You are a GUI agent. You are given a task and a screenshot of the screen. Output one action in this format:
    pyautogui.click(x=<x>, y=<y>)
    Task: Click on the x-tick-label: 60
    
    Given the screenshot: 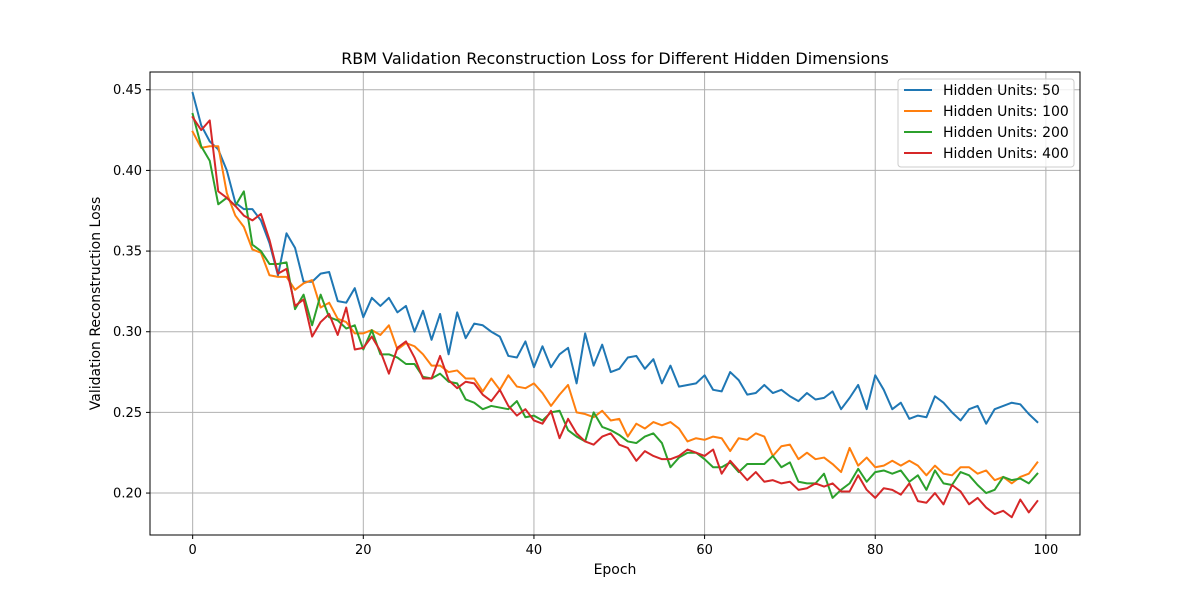 What is the action you would take?
    pyautogui.click(x=704, y=550)
    